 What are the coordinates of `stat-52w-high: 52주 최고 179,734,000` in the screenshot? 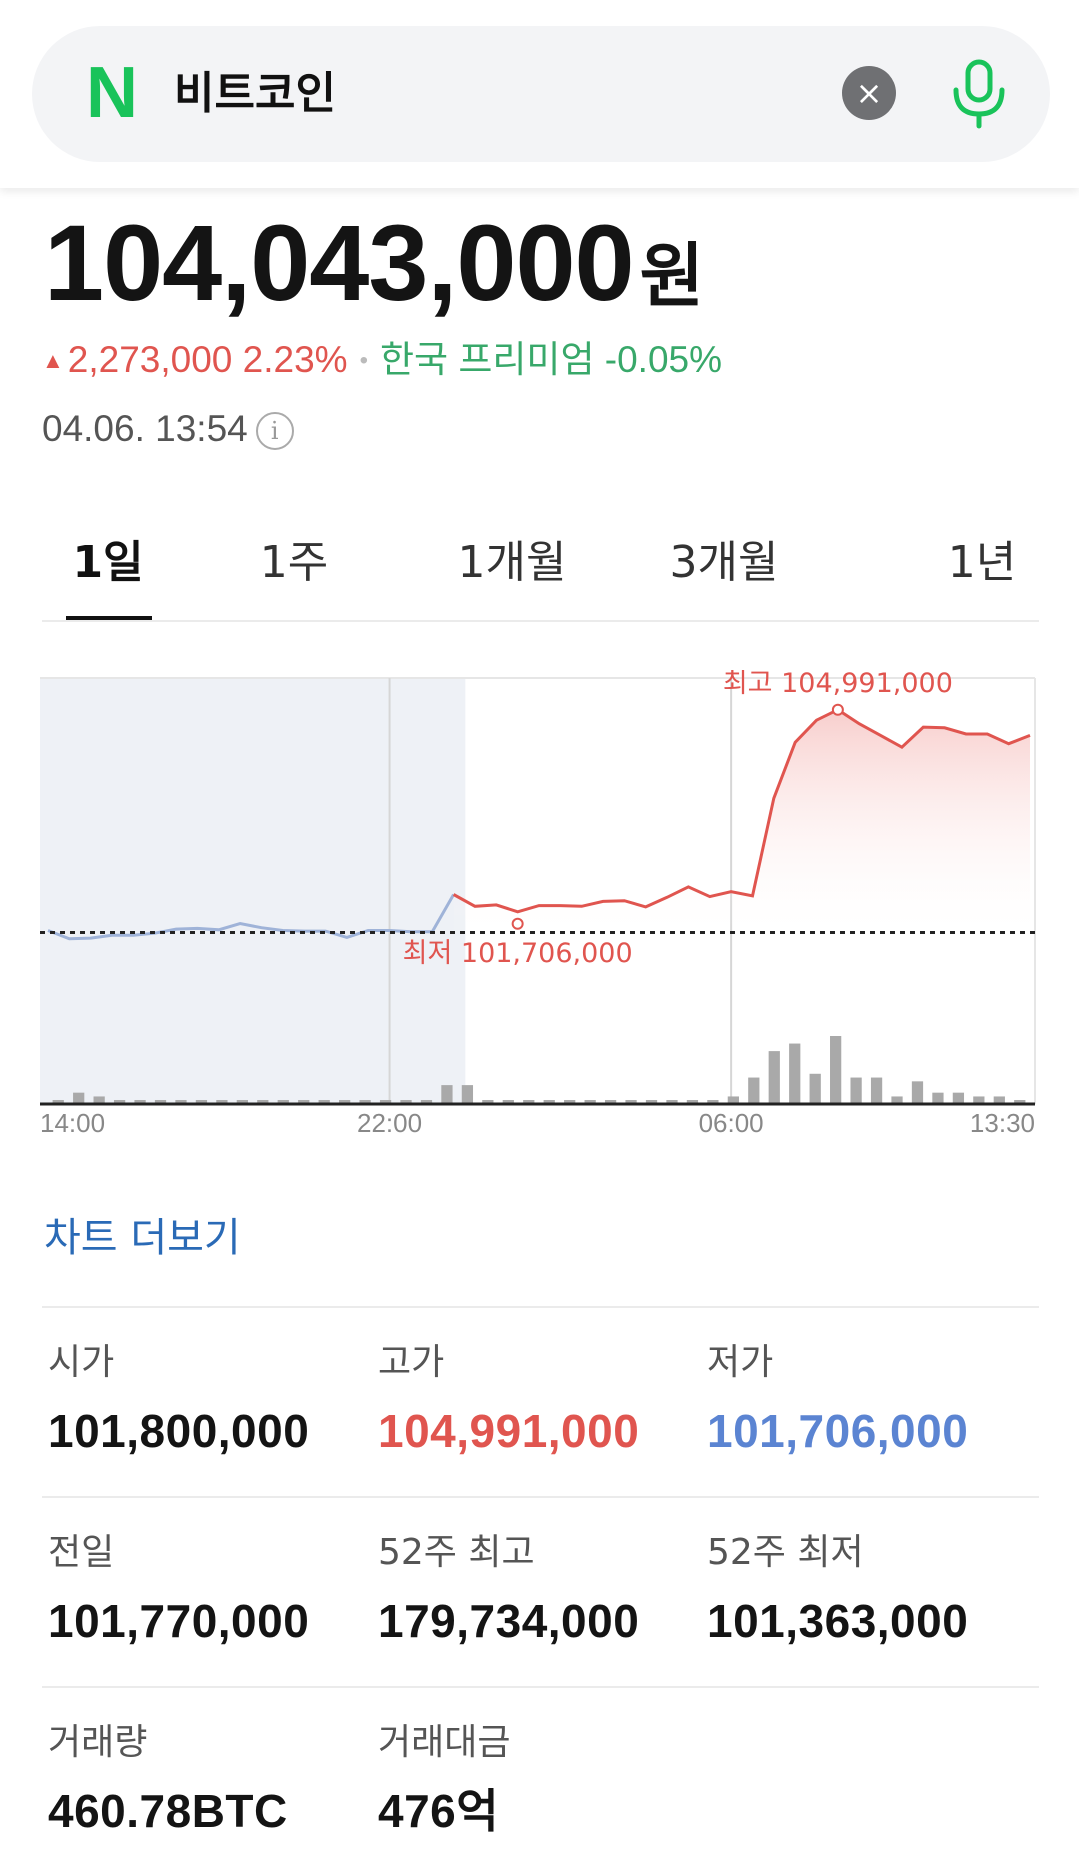 It's located at (538, 1590).